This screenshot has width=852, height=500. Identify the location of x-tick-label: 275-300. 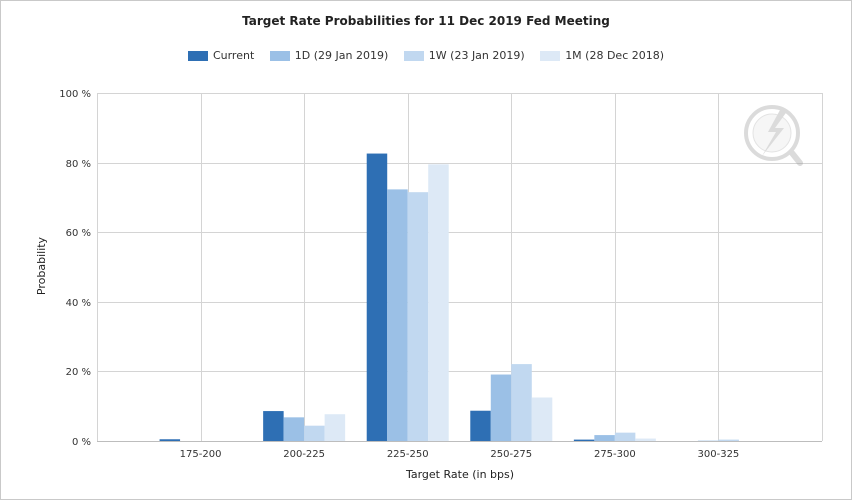
(615, 454).